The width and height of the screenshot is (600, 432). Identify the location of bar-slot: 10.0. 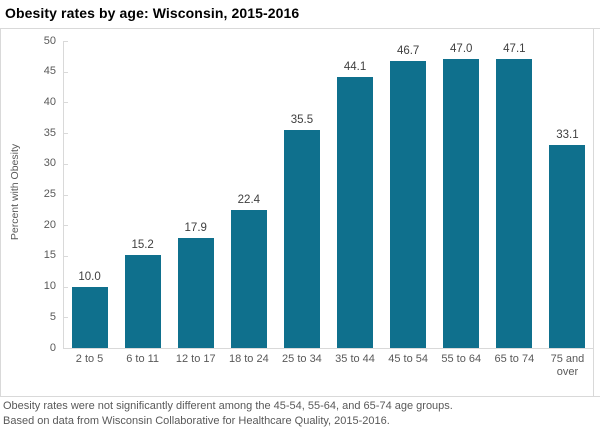
(89, 194).